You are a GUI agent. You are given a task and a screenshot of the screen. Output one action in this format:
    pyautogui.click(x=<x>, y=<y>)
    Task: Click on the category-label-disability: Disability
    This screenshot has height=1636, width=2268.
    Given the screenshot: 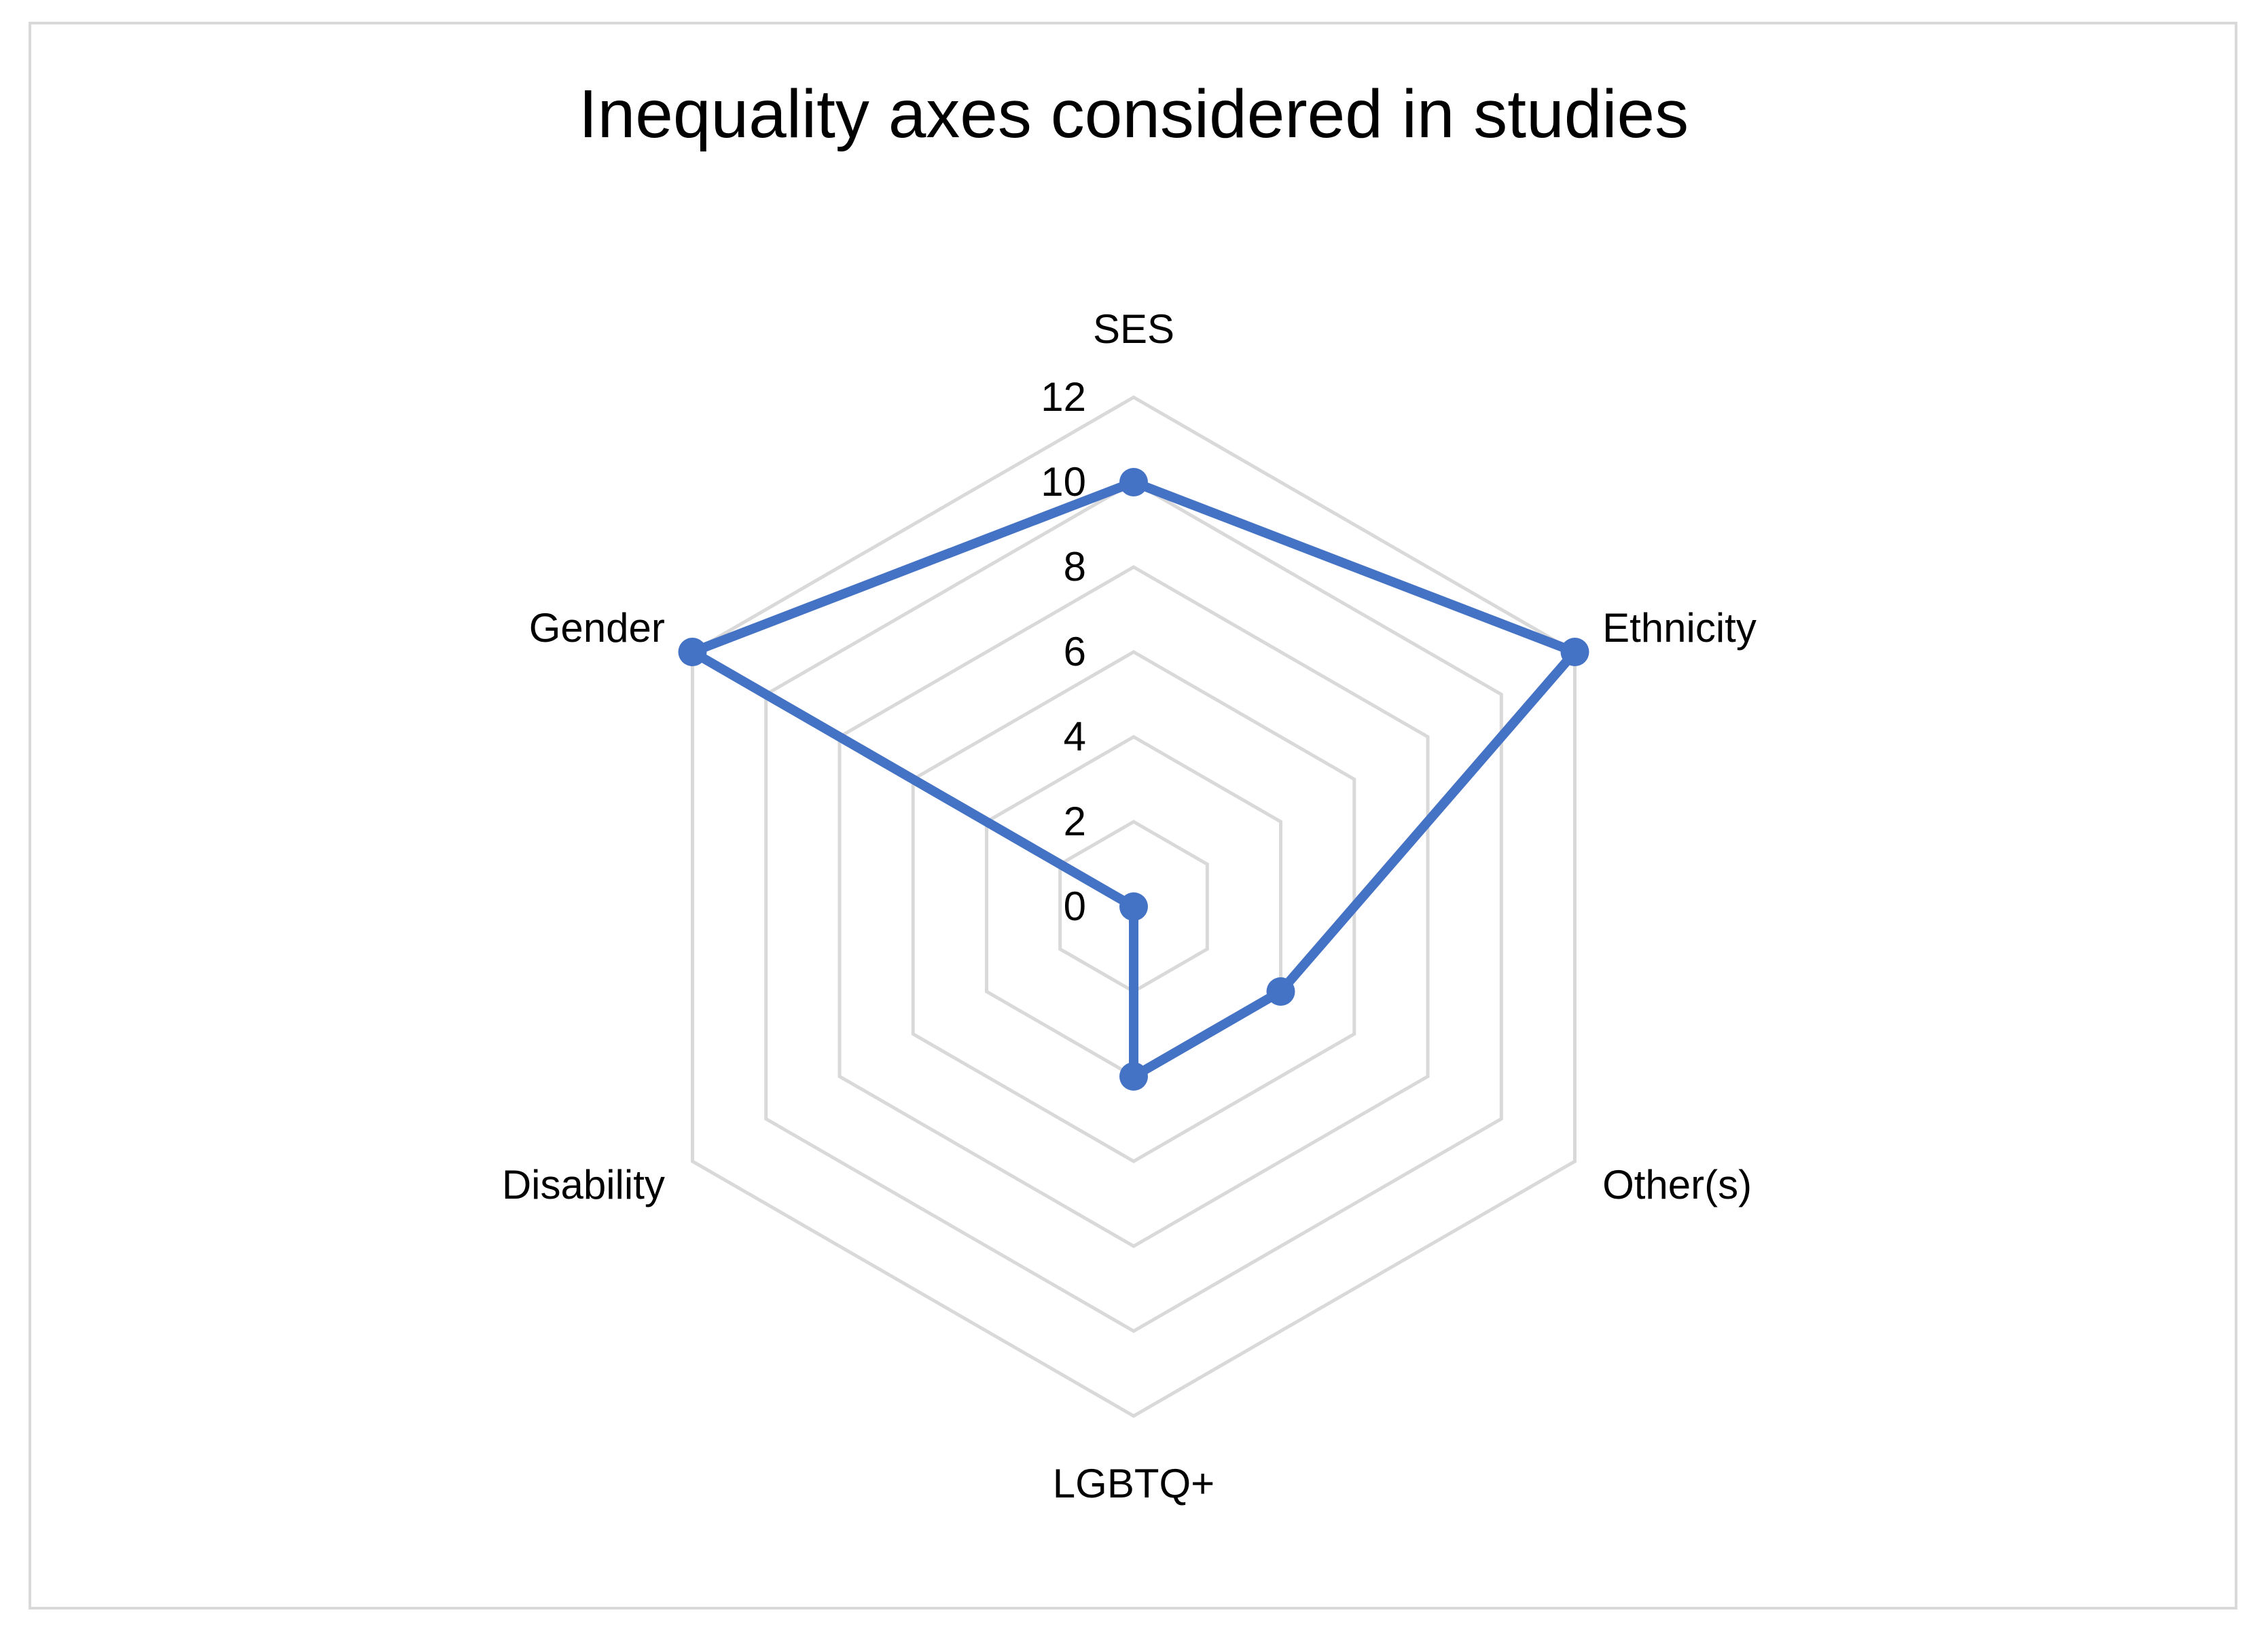 What is the action you would take?
    pyautogui.click(x=583, y=1185)
    